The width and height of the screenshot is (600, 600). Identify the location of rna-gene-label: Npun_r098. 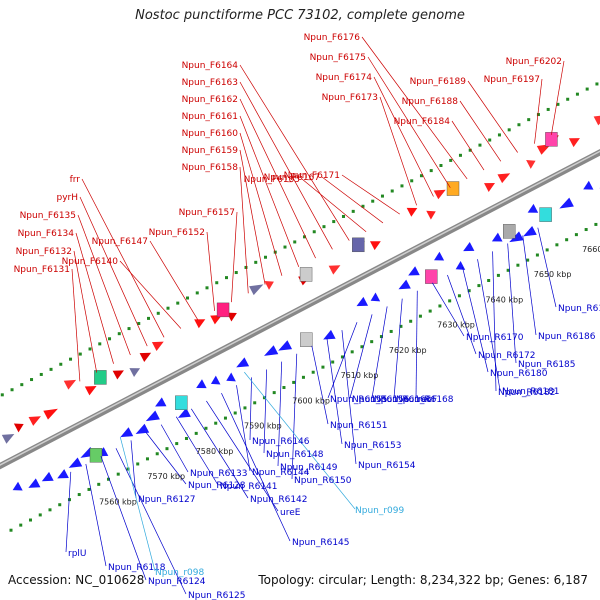
(180, 573).